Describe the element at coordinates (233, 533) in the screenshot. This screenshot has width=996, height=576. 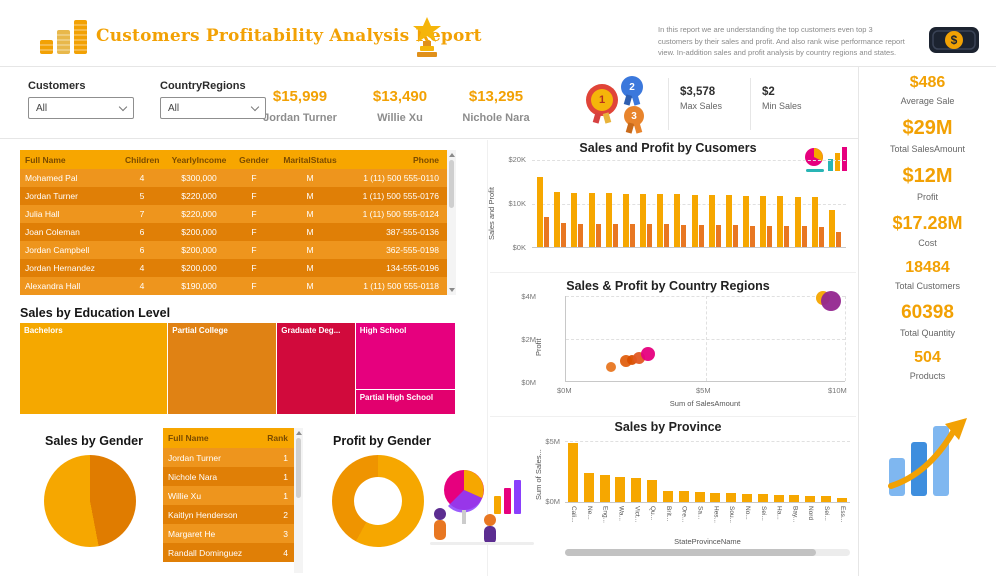
I see `table-row: Margaret He 3` at that location.